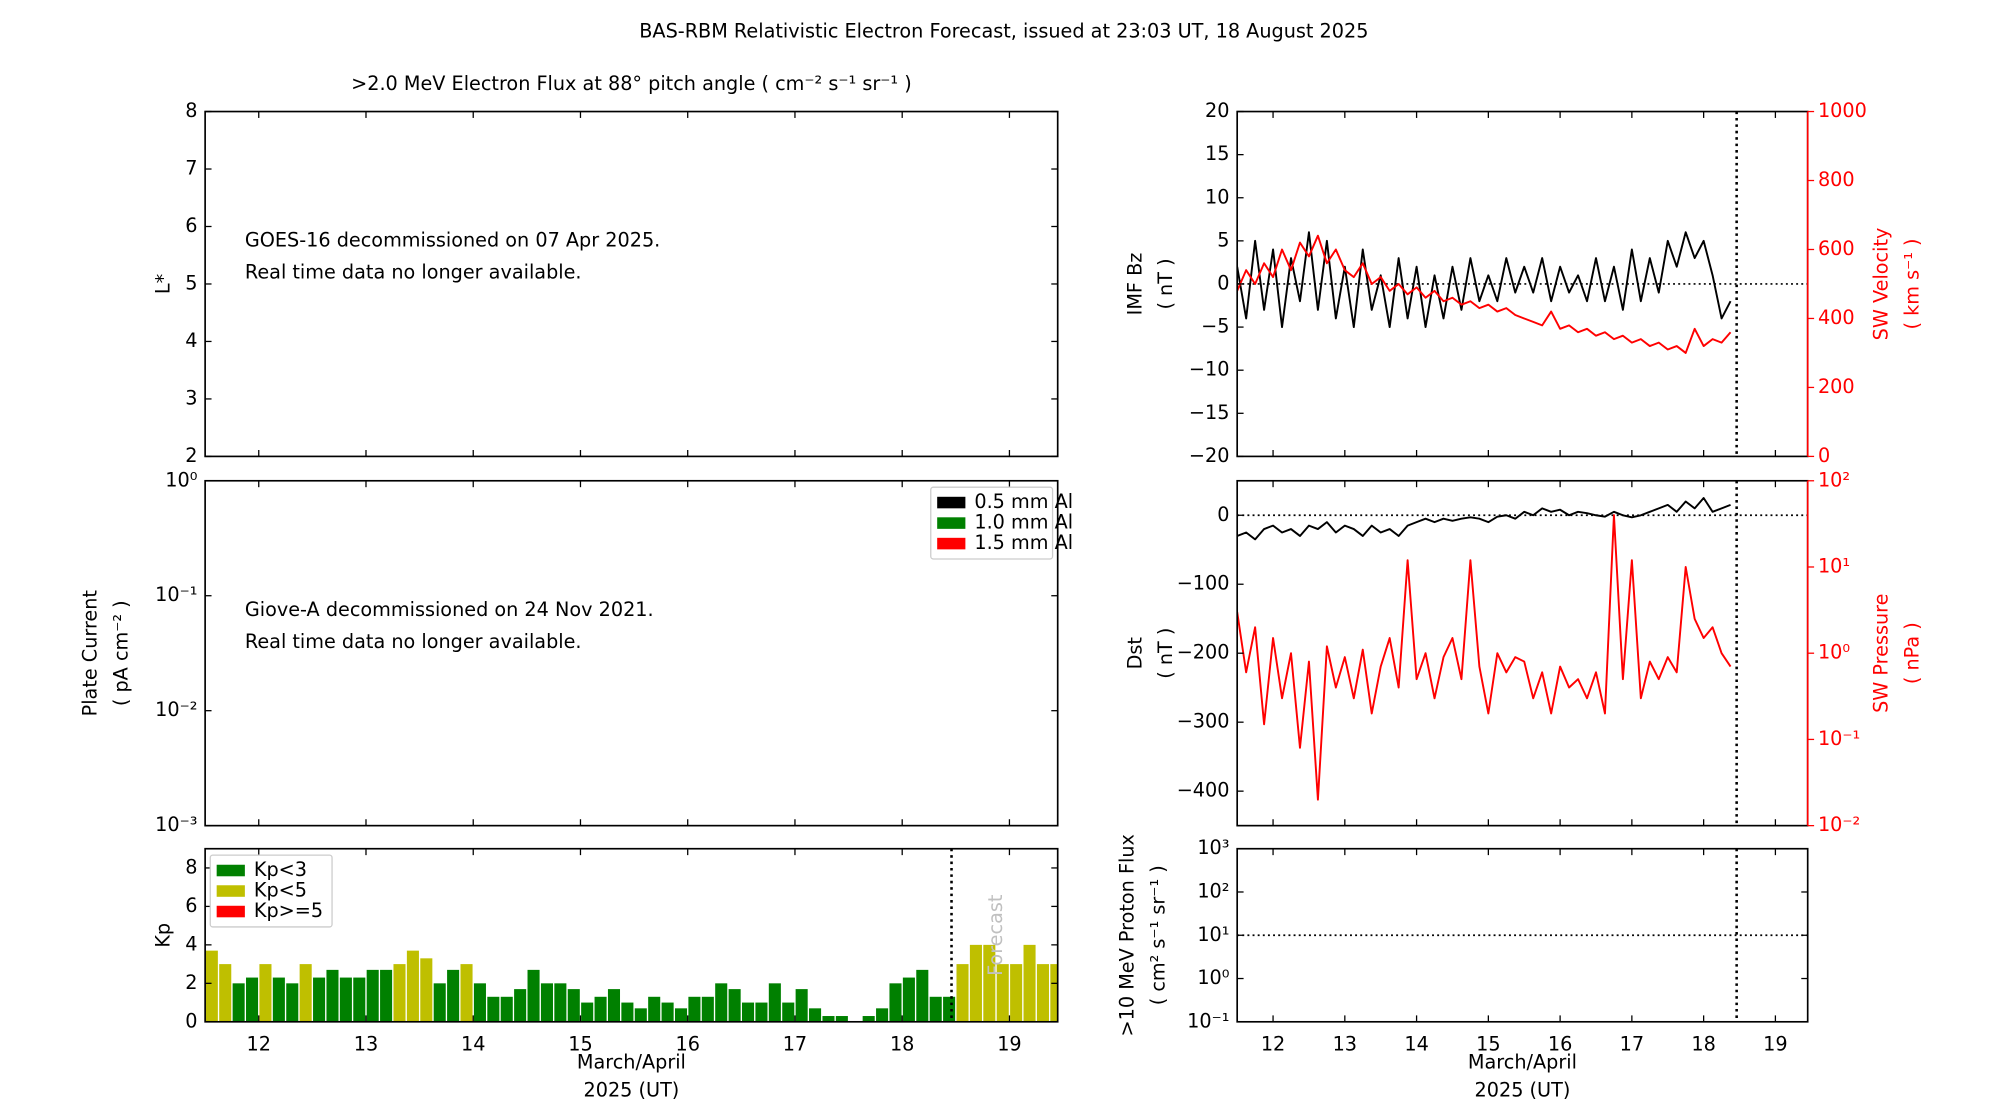 Image resolution: width=2000 pixels, height=1100 pixels. Describe the element at coordinates (191, 455) in the screenshot. I see `y-tick-label: 2` at that location.